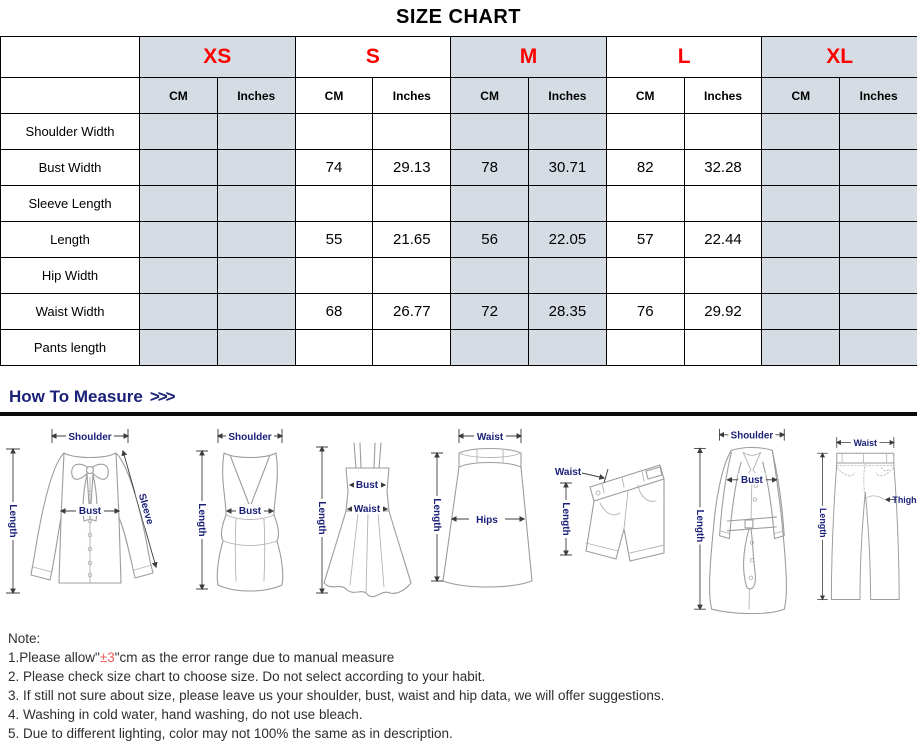  What do you see at coordinates (463, 397) in the screenshot?
I see `how-to-measure-heading: How To Measure >>>` at bounding box center [463, 397].